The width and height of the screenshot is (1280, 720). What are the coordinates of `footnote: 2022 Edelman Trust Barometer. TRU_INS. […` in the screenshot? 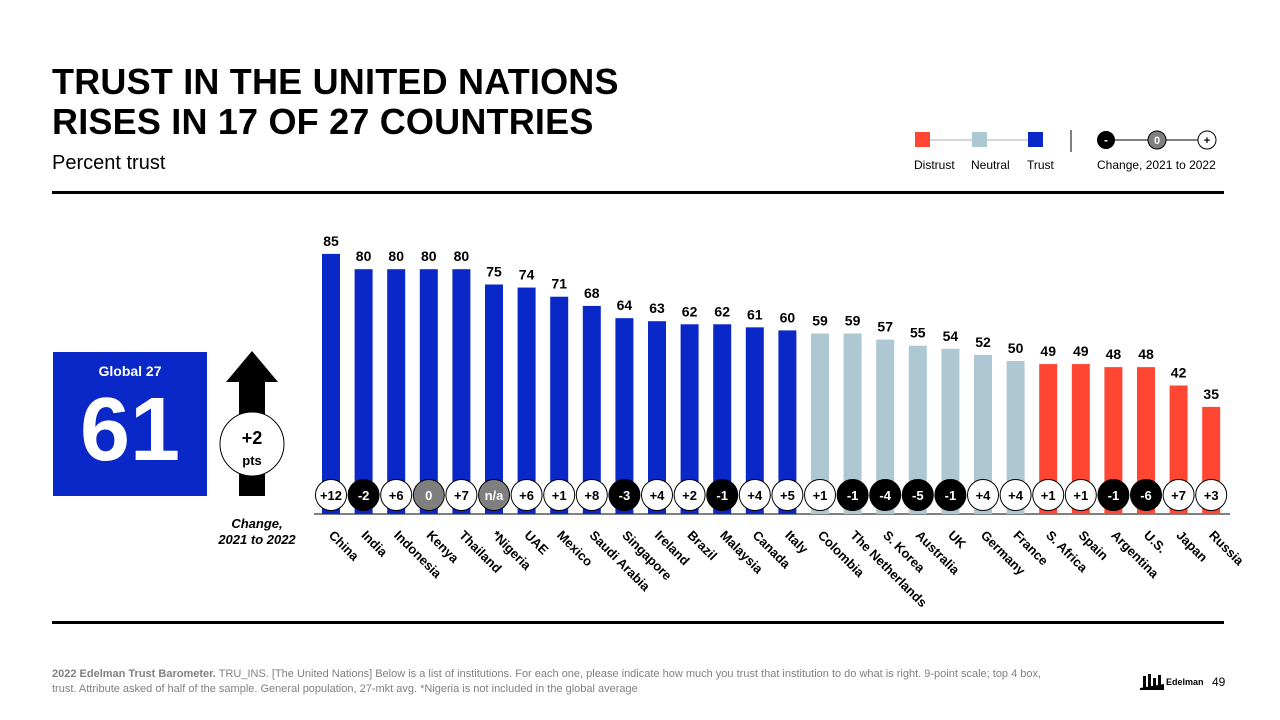 It's located at (557, 682).